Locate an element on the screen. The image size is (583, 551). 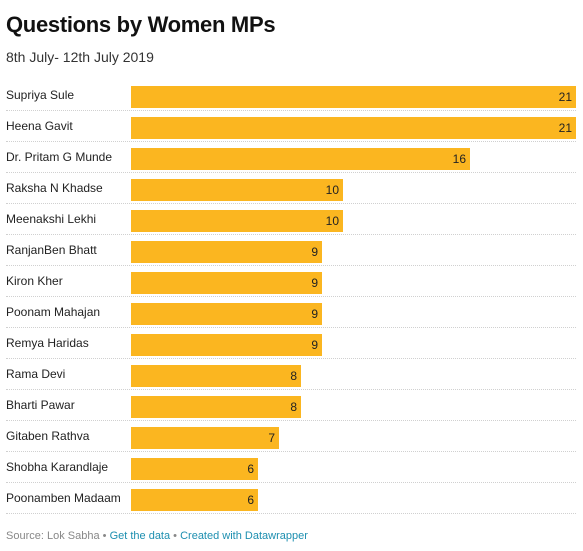
bar-row: RanjanBen Bhatt 9 is located at coordinates (291, 250).